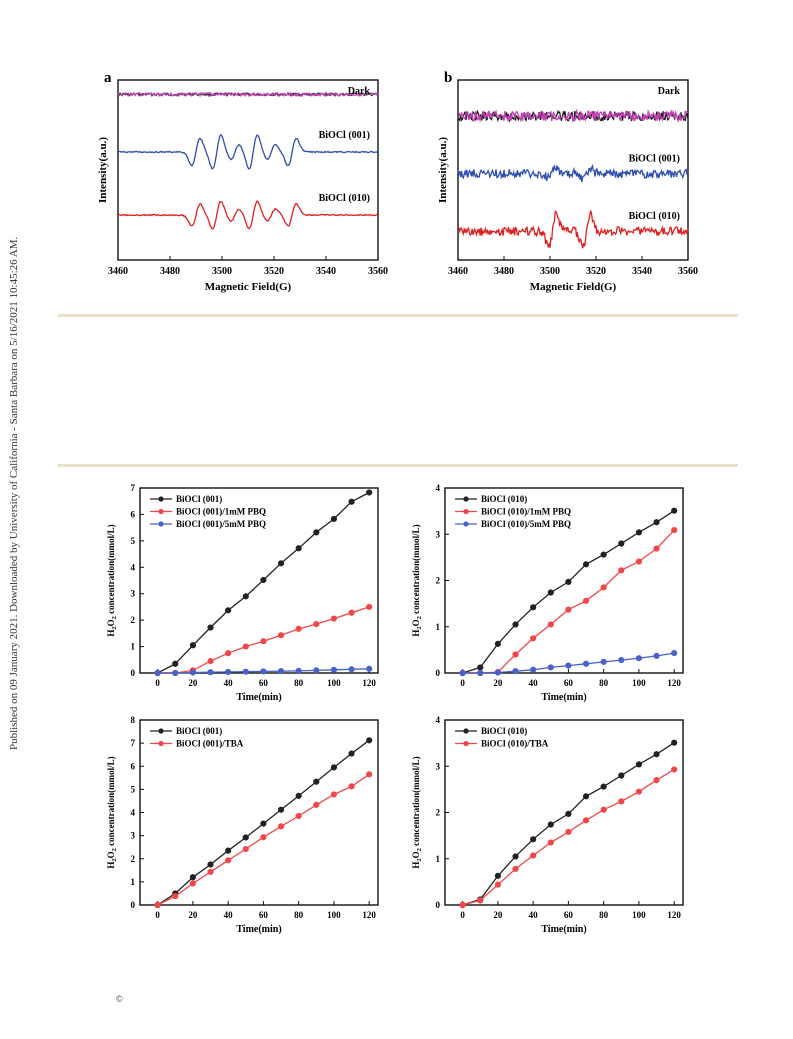 This screenshot has height=1039, width=793. I want to click on copyright-mark: ©, so click(119, 999).